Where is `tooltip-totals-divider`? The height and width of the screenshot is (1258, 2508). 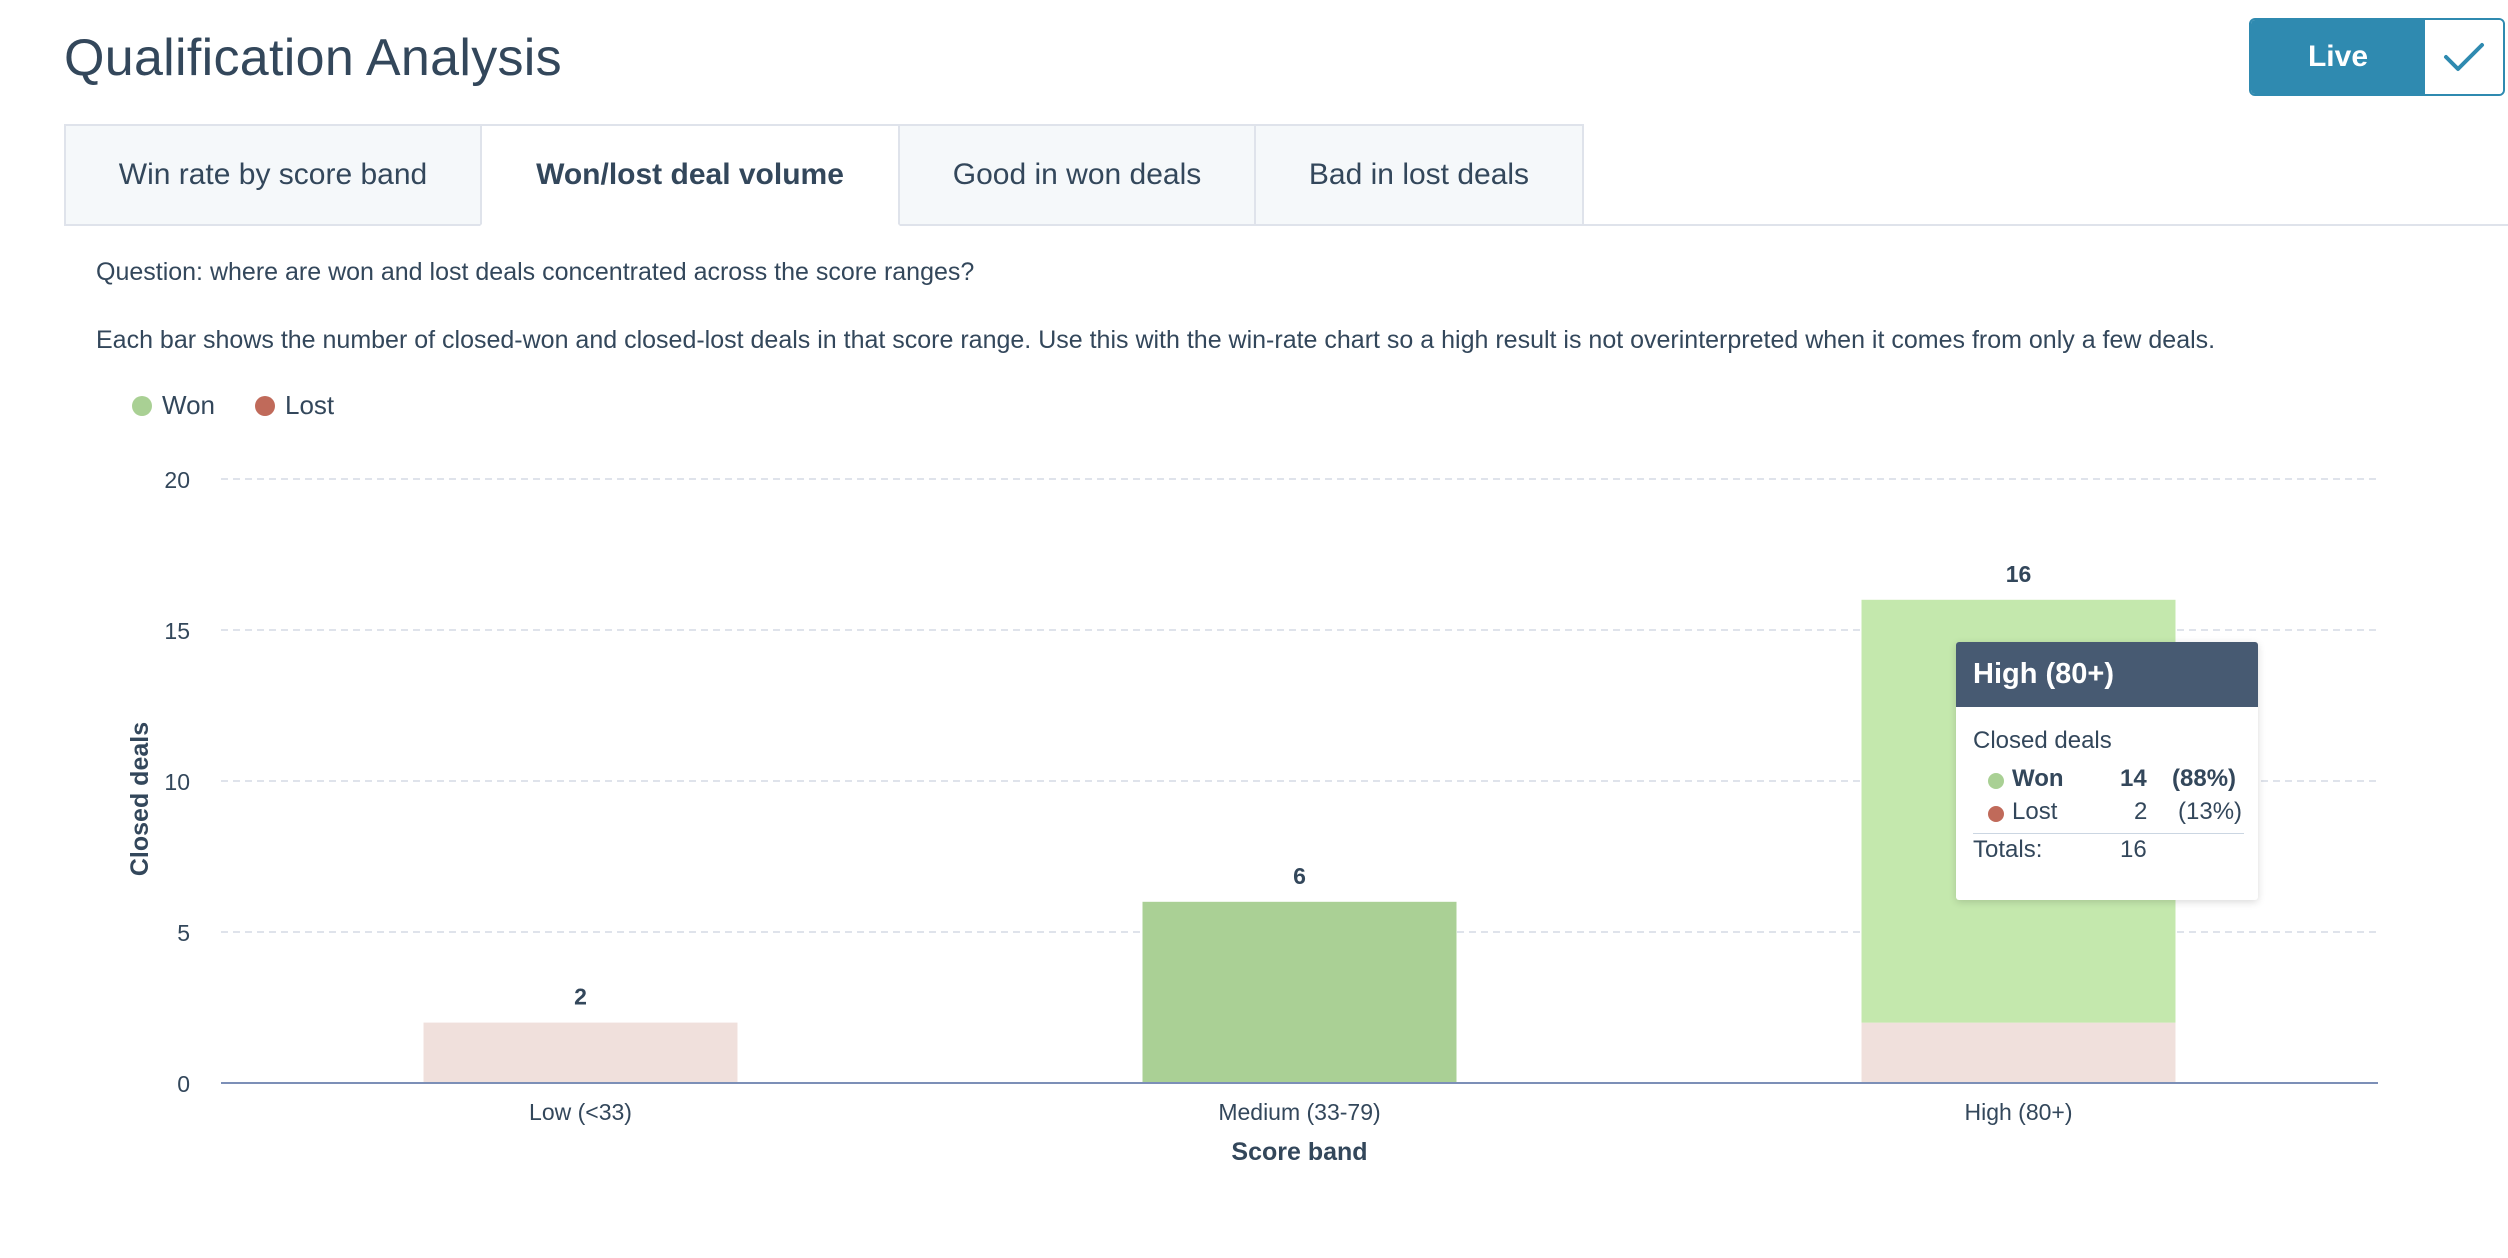 tooltip-totals-divider is located at coordinates (2108, 833).